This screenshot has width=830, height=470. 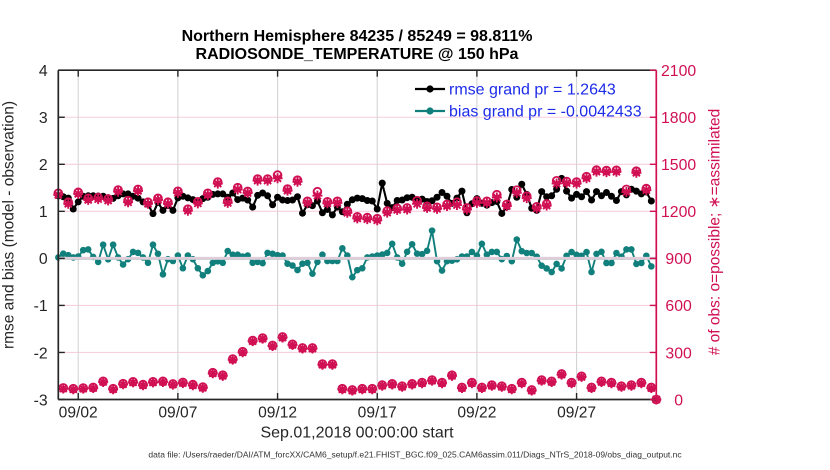 I want to click on right-y-tick-label: 2100, so click(x=678, y=71).